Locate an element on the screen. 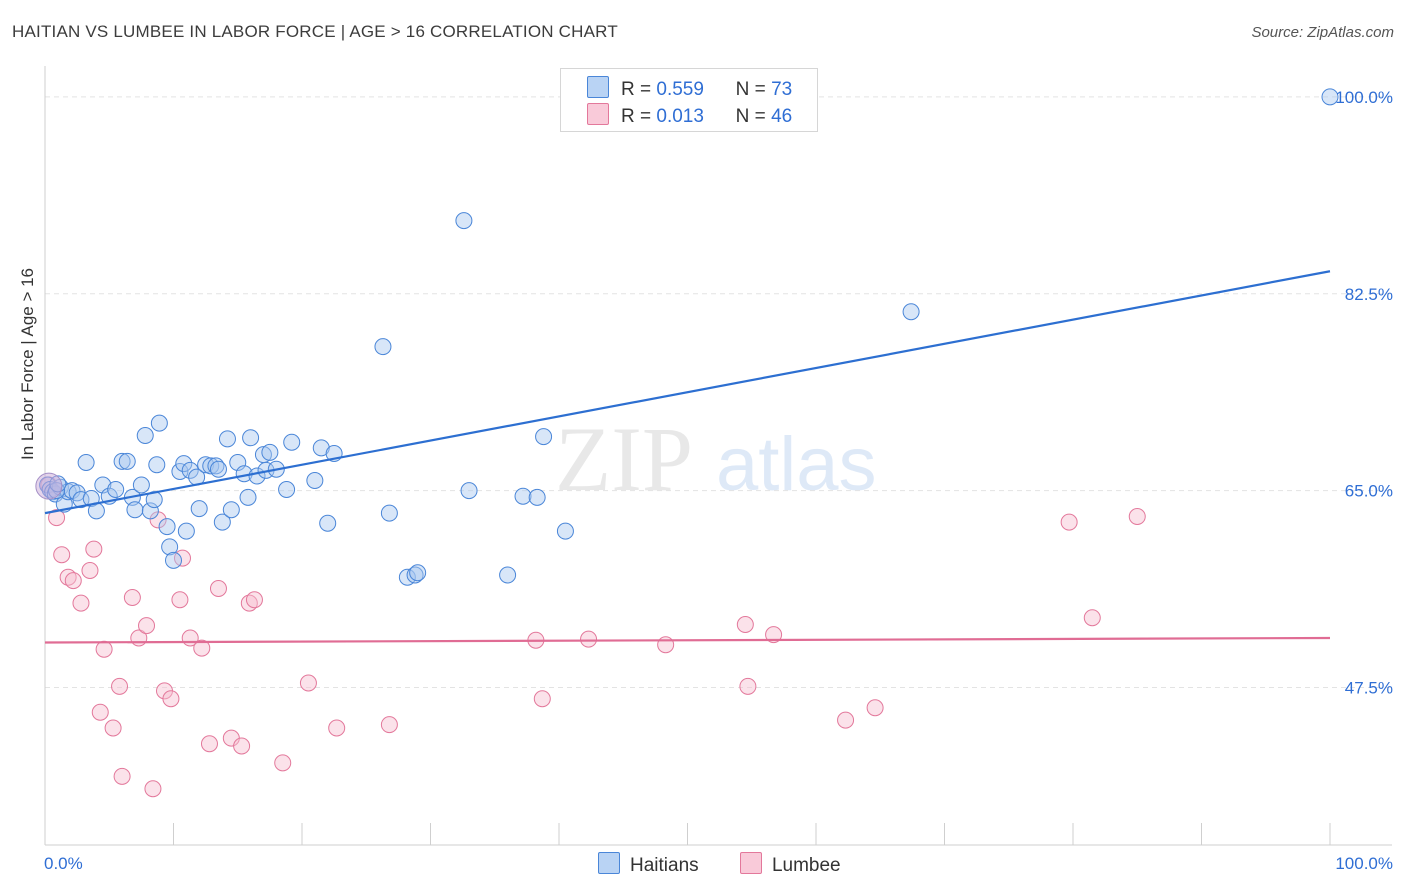 This screenshot has height=892, width=1406. haitians-legend-swatch is located at coordinates (609, 863).